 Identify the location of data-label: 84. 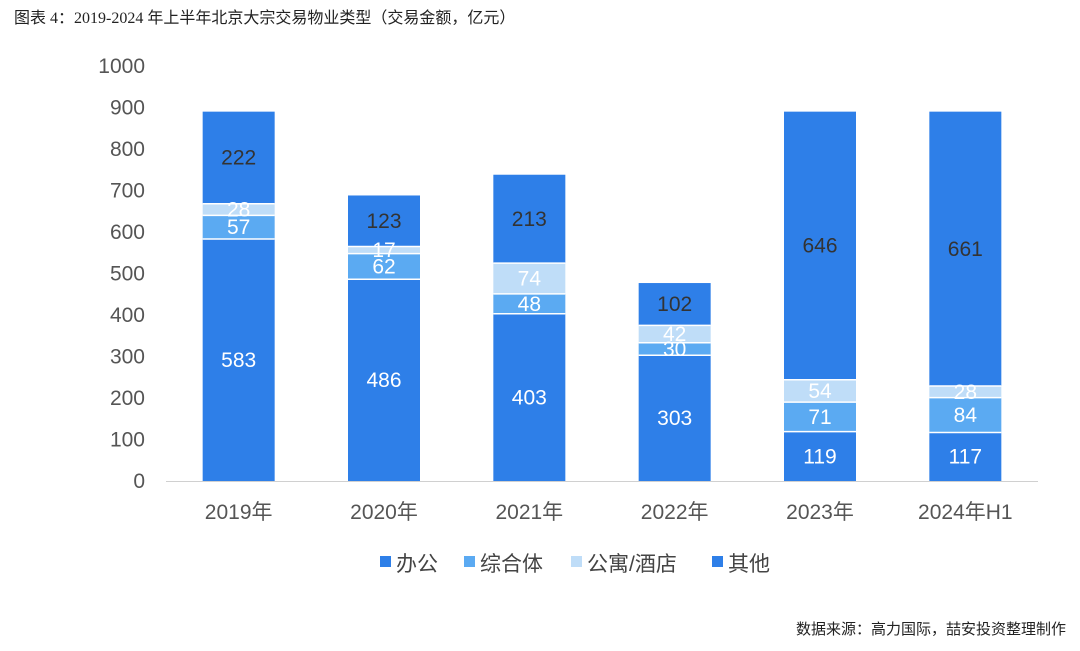
(966, 415).